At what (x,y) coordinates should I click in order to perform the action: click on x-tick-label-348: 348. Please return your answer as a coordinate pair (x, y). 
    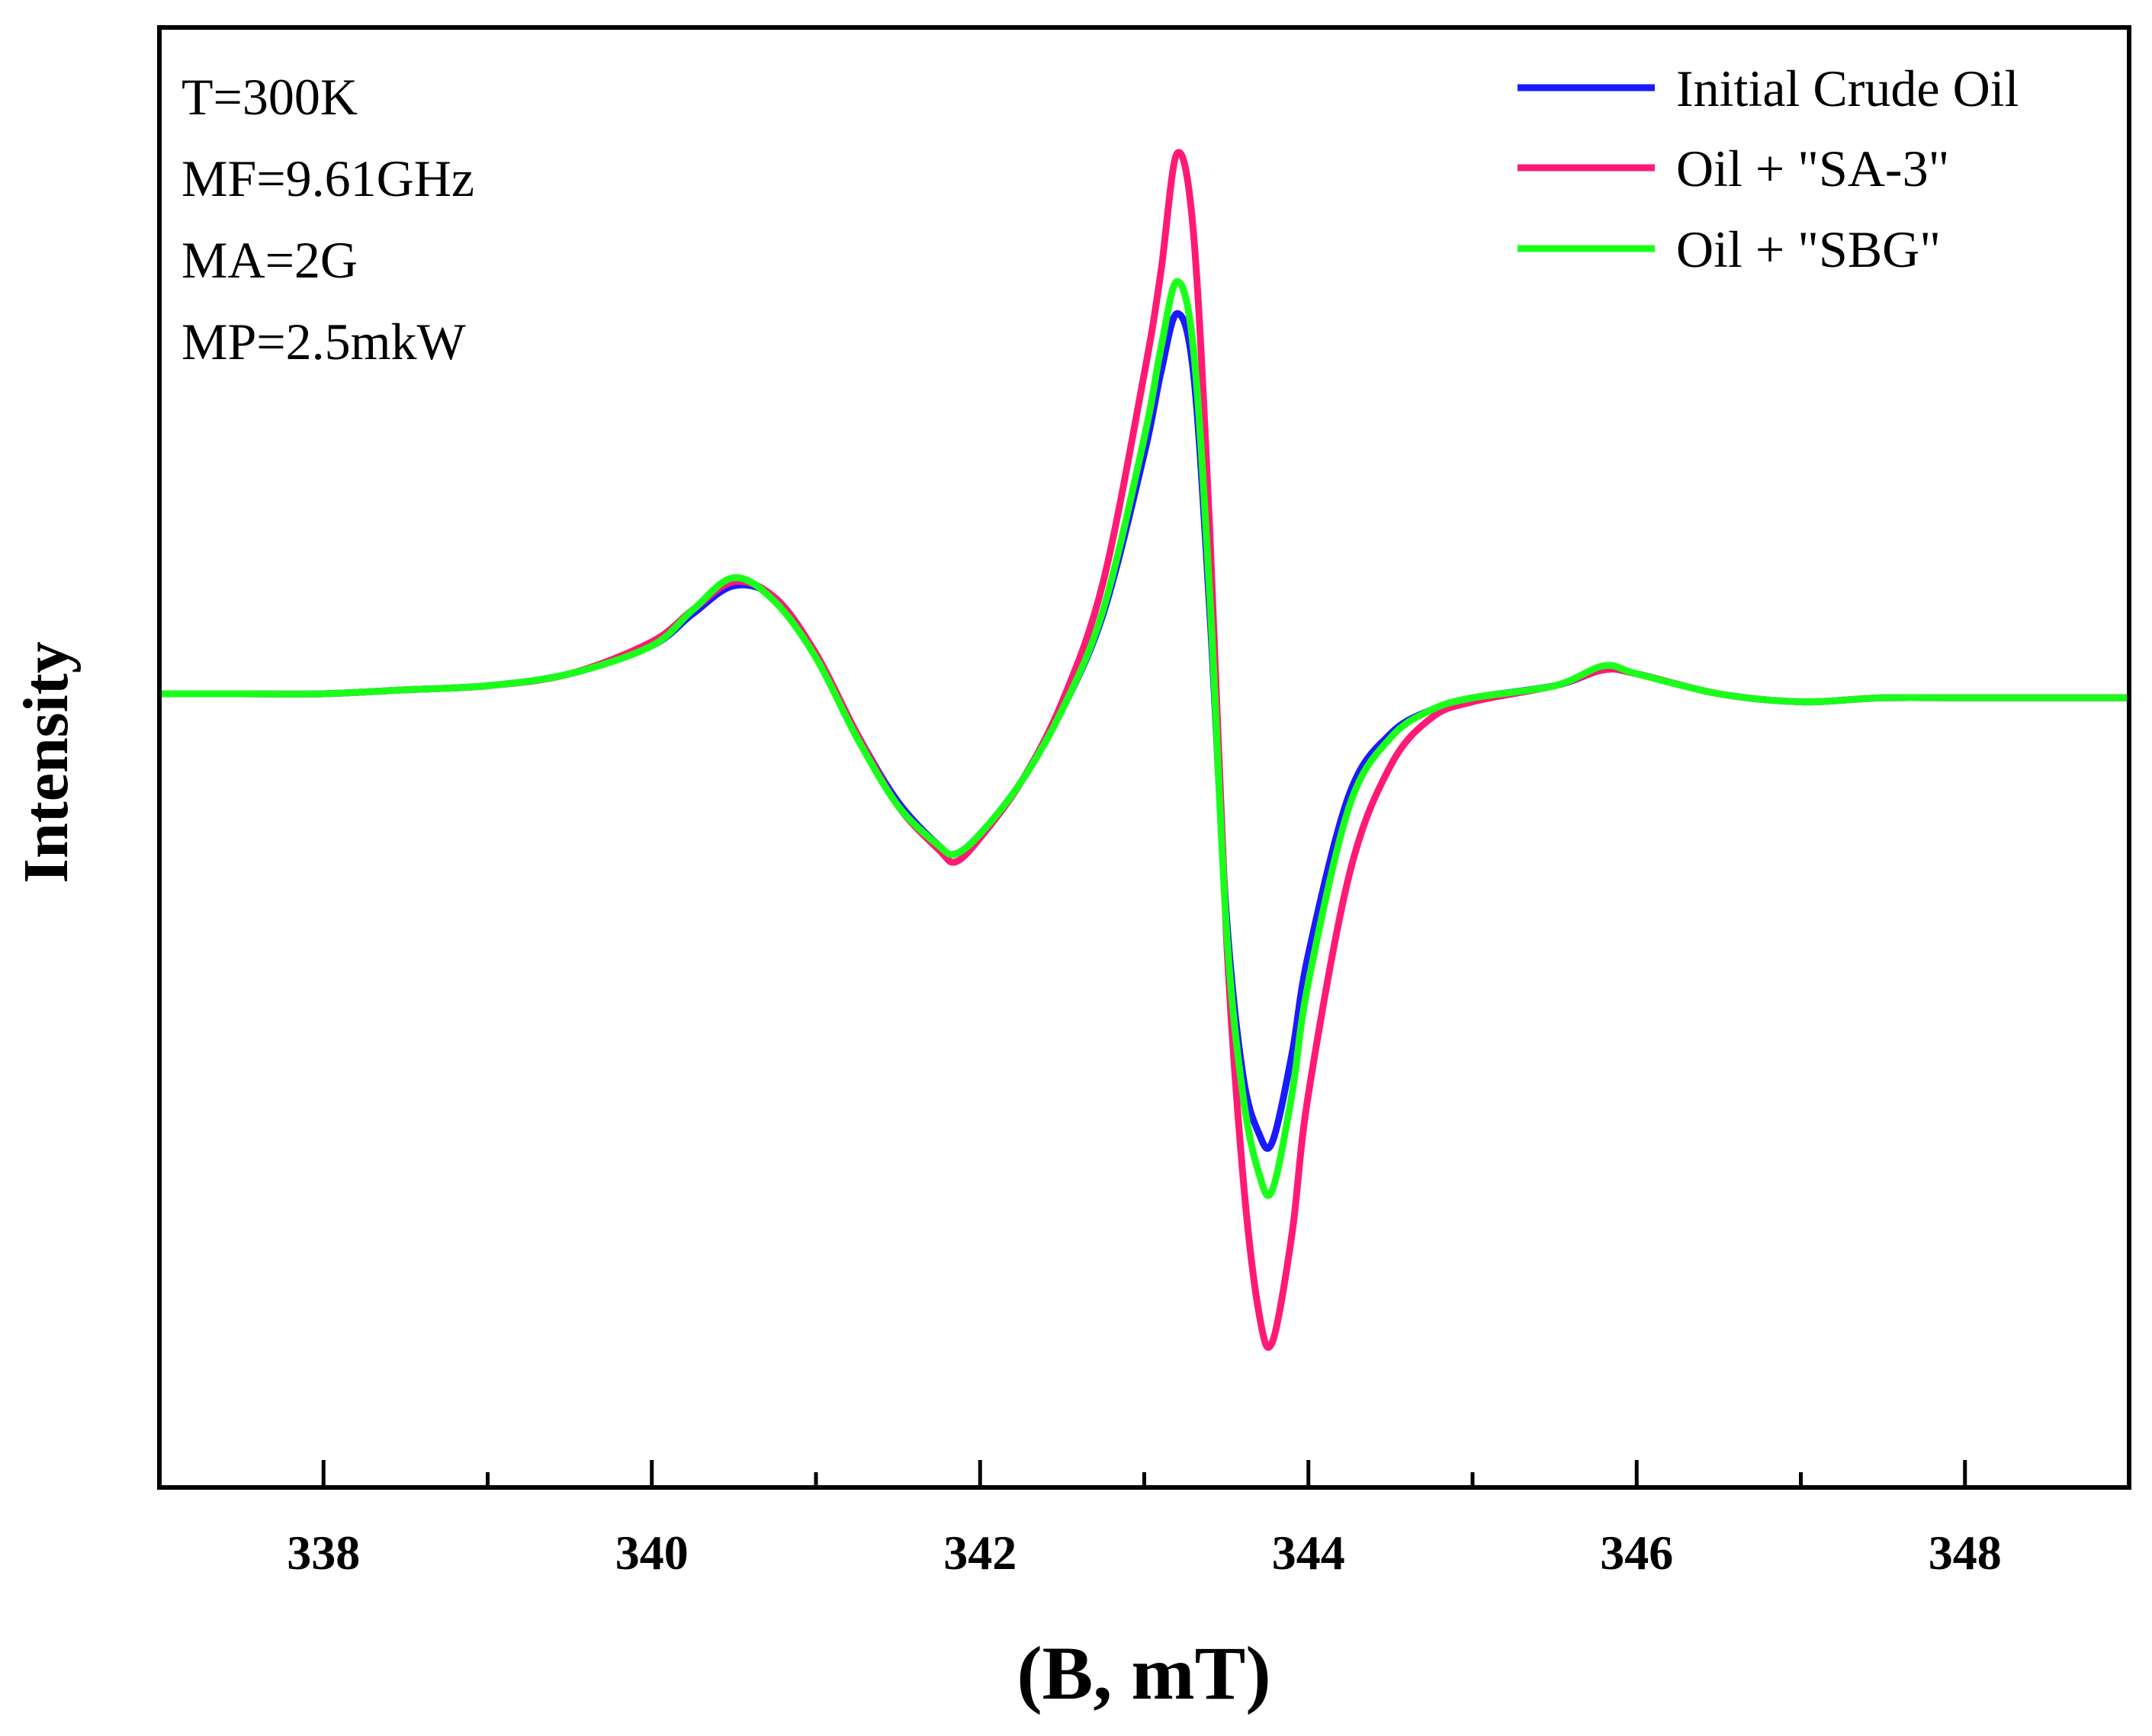
    Looking at the image, I should click on (1965, 1553).